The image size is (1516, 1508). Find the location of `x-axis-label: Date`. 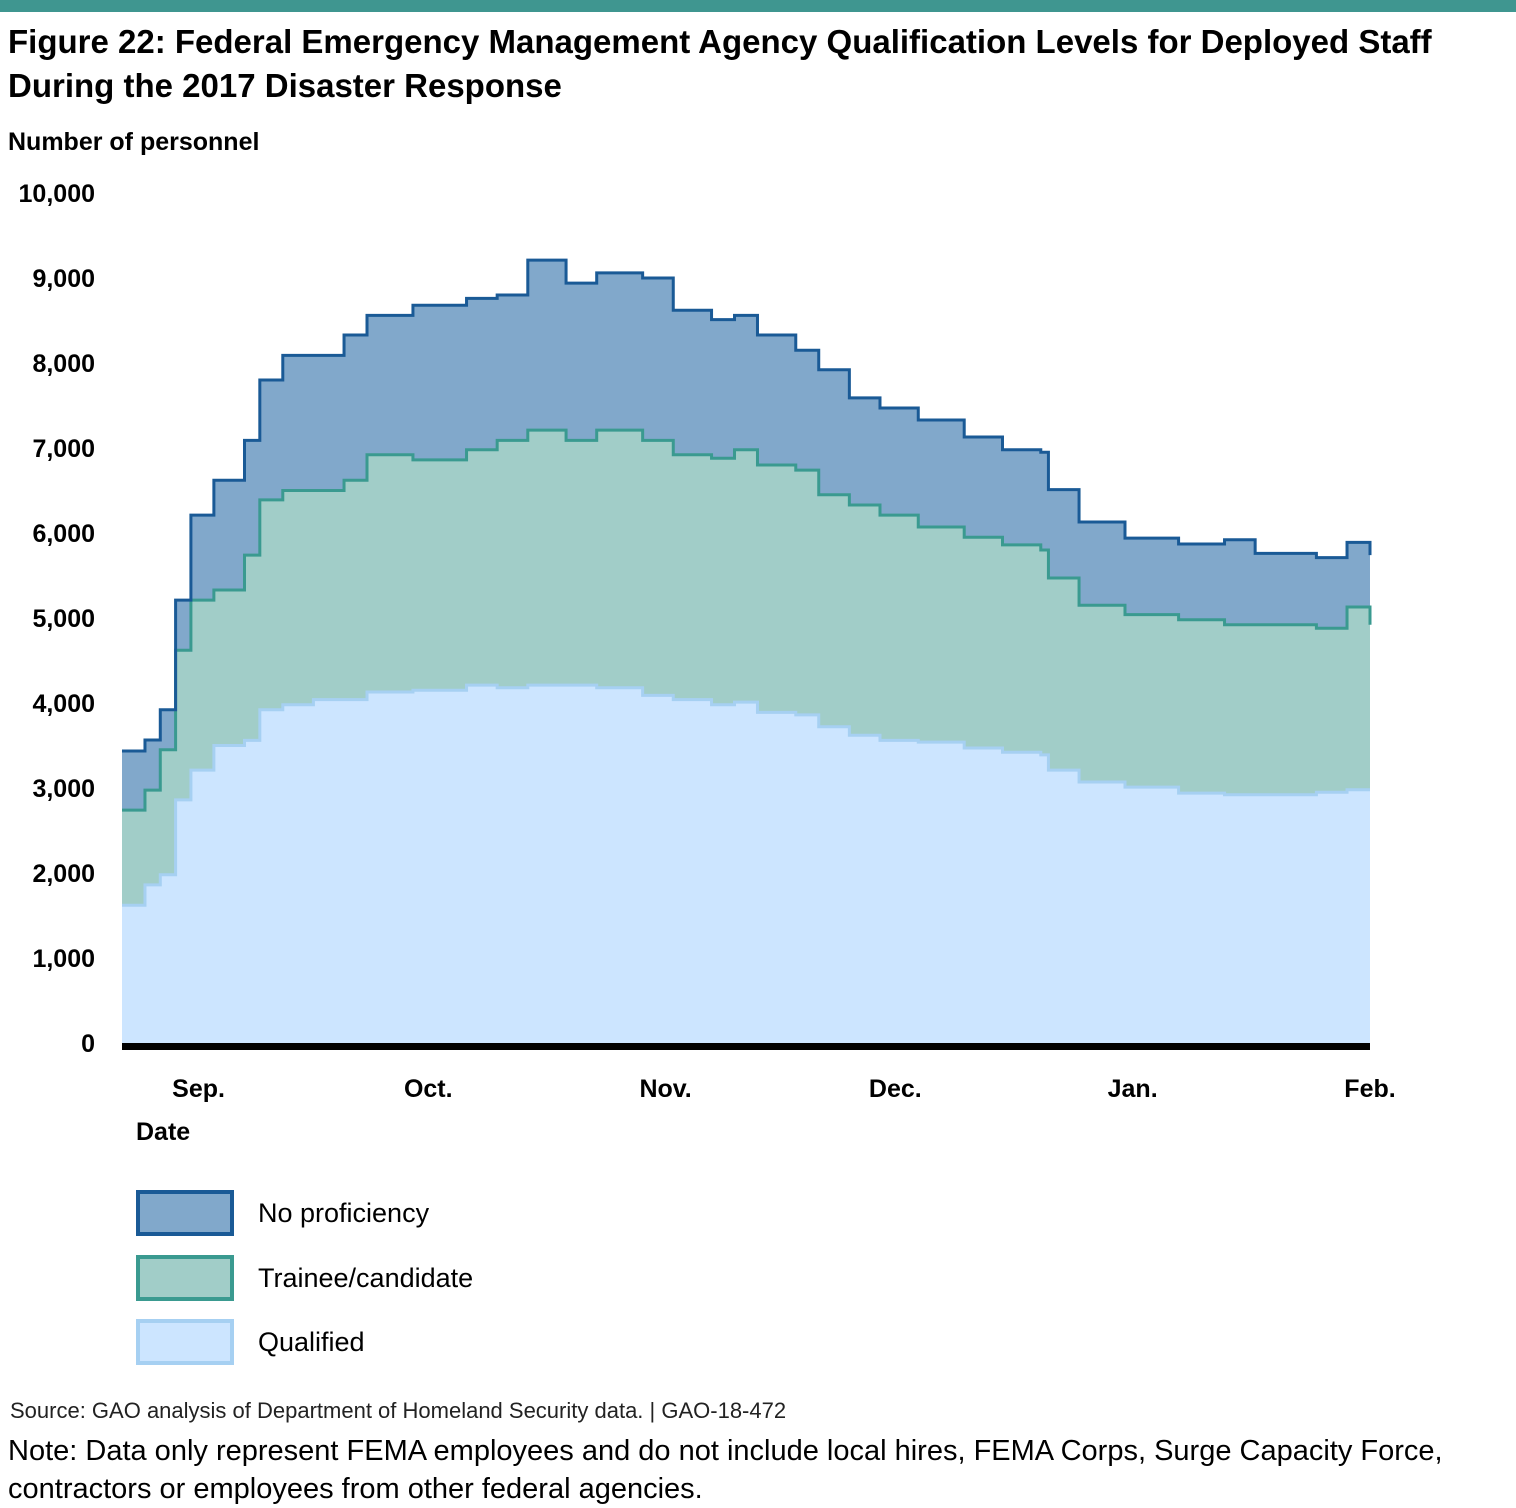

x-axis-label: Date is located at coordinates (163, 1132).